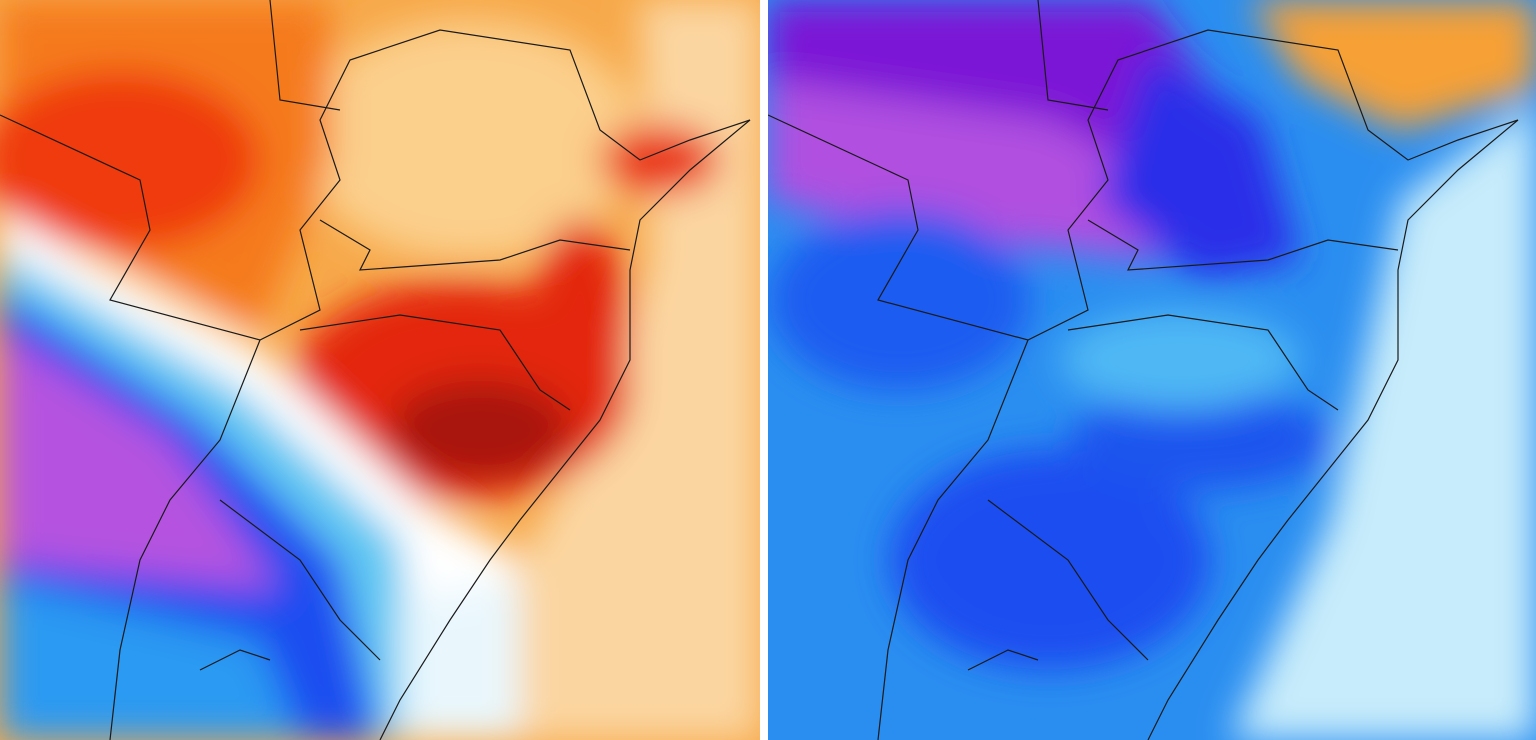 This screenshot has width=1536, height=740. What do you see at coordinates (764, 370) in the screenshot?
I see `panel-divider` at bounding box center [764, 370].